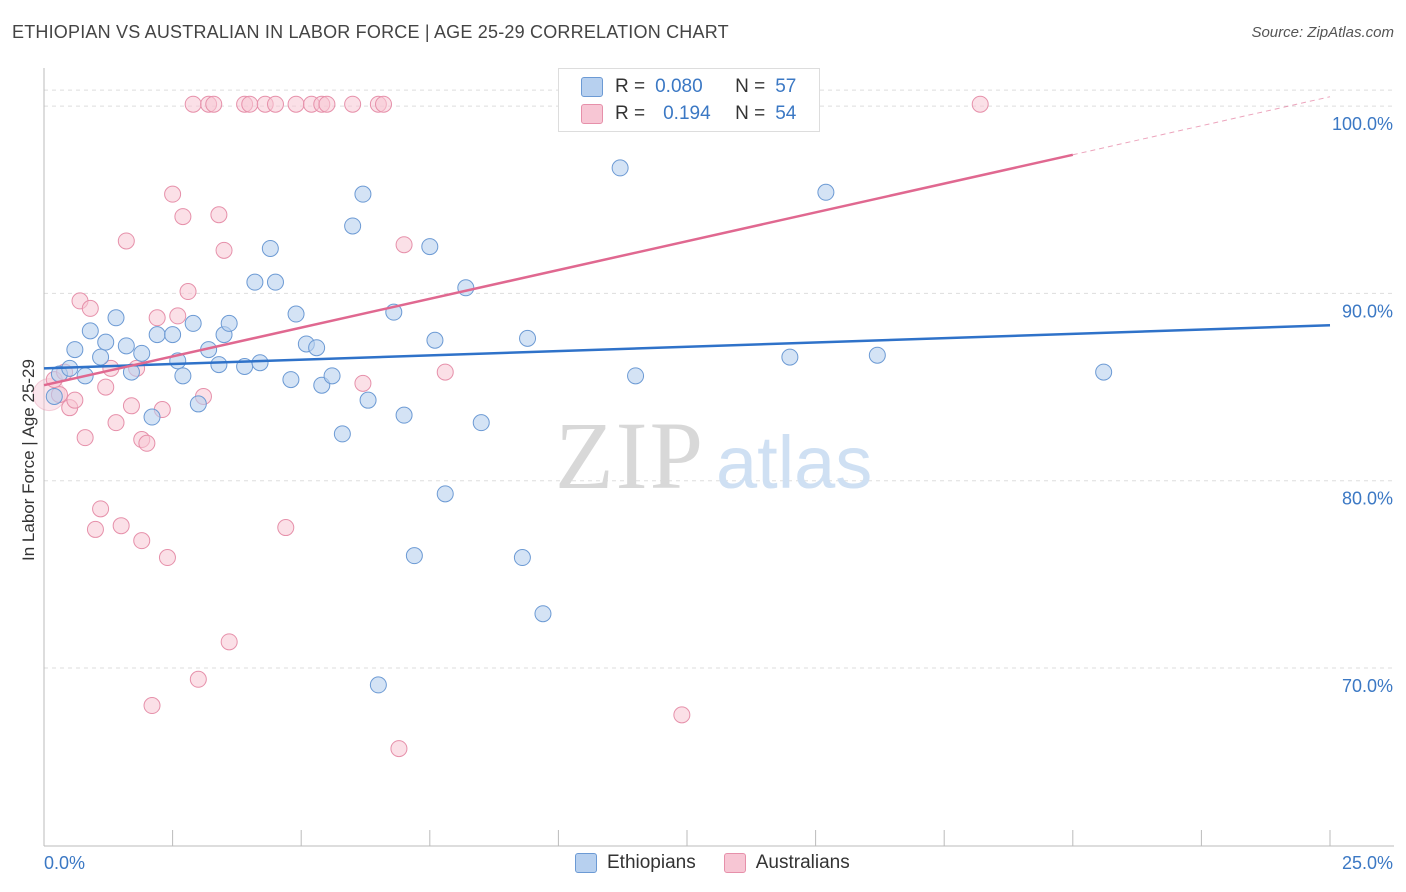 This screenshot has height=892, width=1406. What do you see at coordinates (1367, 686) in the screenshot?
I see `y-tick-label: 70.0%` at bounding box center [1367, 686].